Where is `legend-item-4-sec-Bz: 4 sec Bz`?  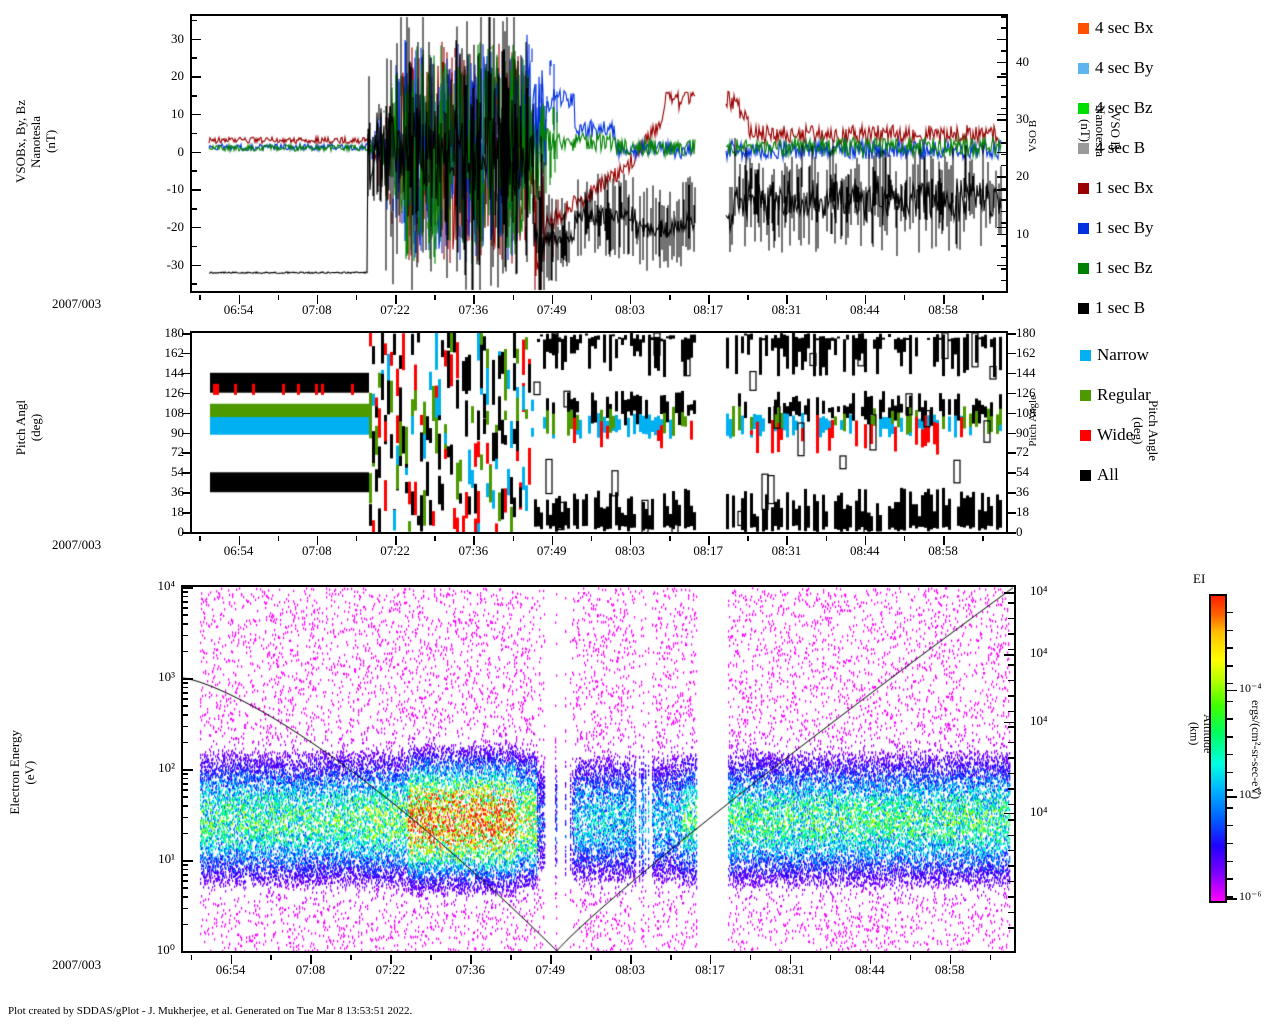 legend-item-4-sec-Bz: 4 sec Bz is located at coordinates (1115, 108).